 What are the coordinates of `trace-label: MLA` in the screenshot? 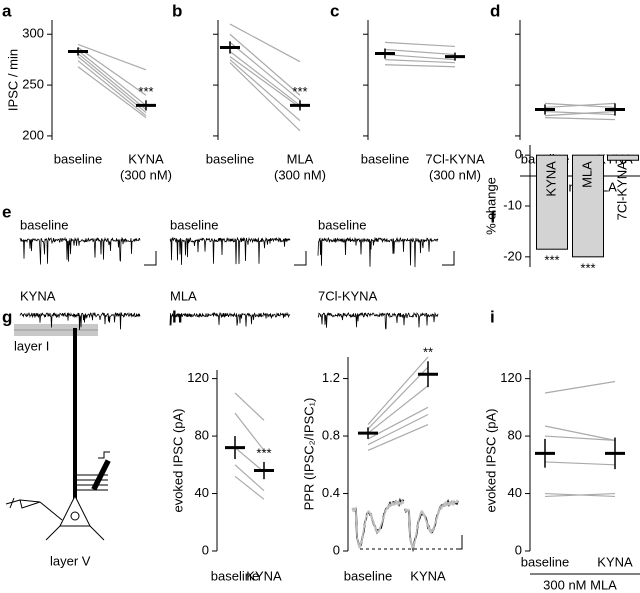 It's located at (183, 295).